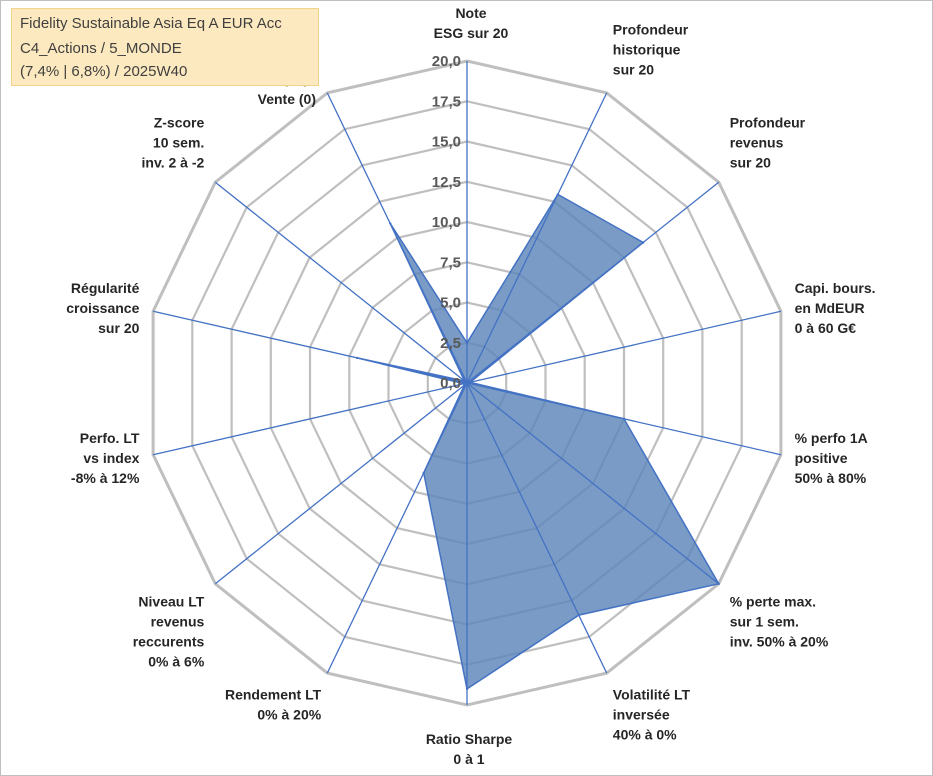 This screenshot has height=776, width=933. What do you see at coordinates (446, 182) in the screenshot?
I see `tick-label-5: 12,5` at bounding box center [446, 182].